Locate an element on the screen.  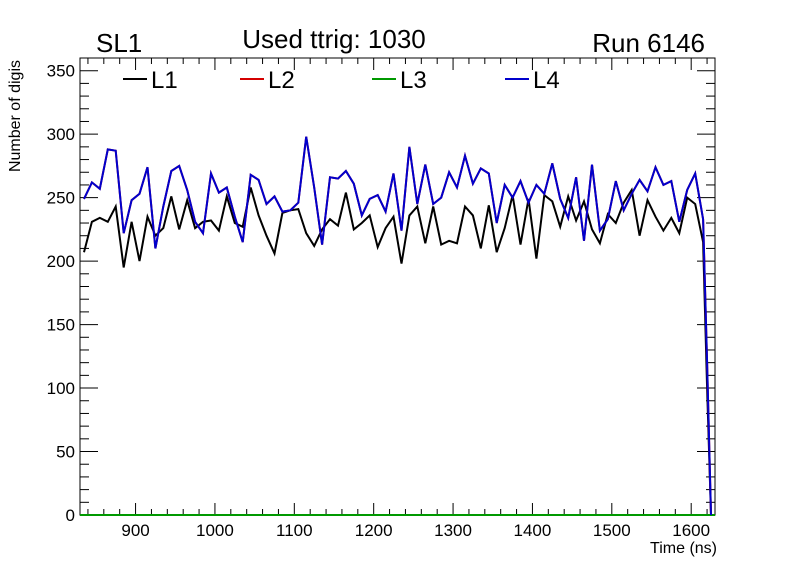
y-tick-label-100: 100 is located at coordinates (61, 388).